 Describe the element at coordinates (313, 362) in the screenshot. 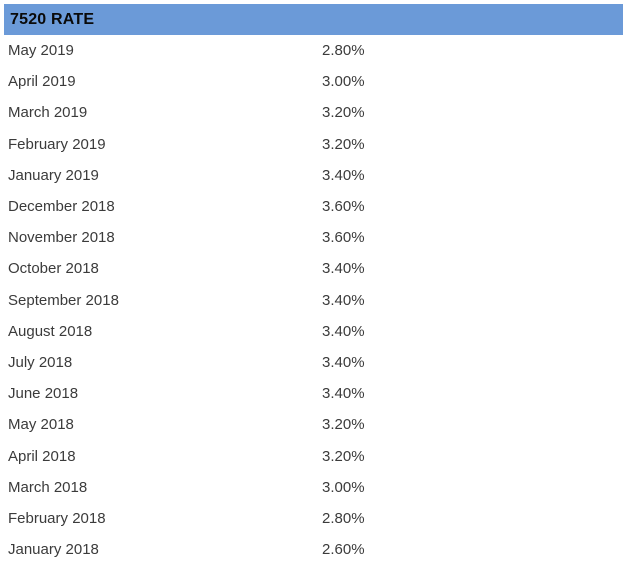

I see `table-row: July 2018 3.40%` at that location.